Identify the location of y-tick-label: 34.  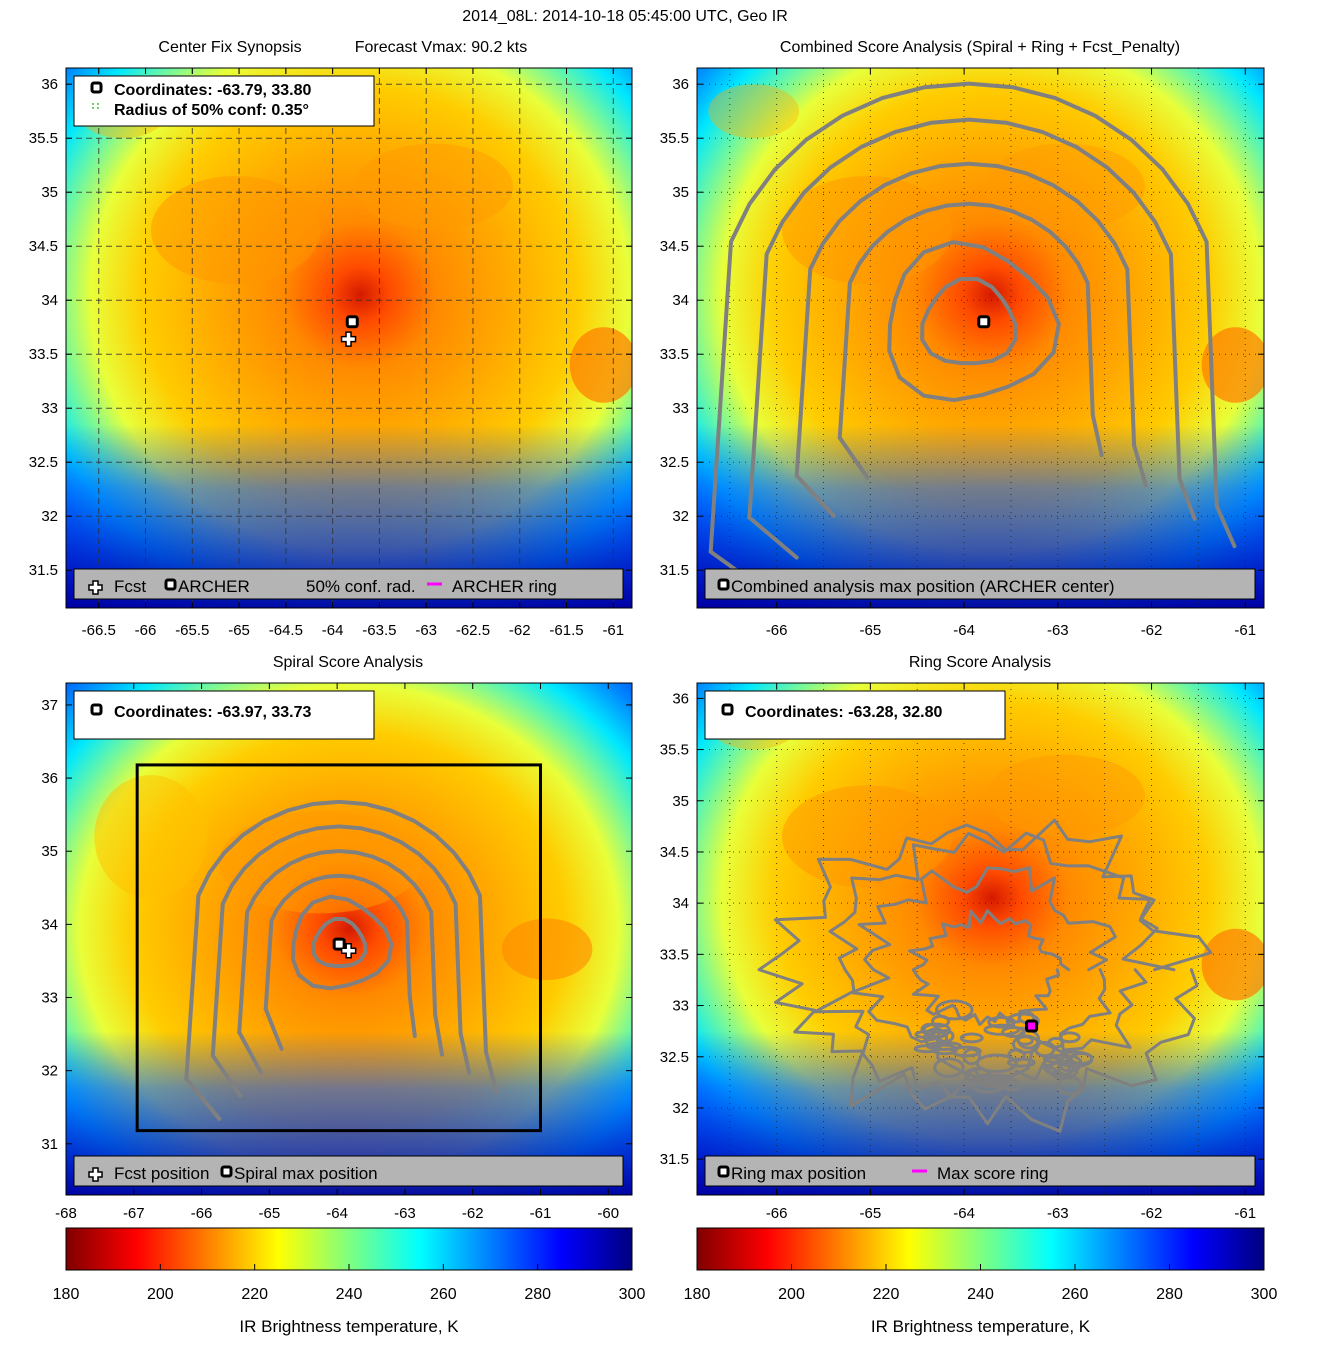
(680, 300).